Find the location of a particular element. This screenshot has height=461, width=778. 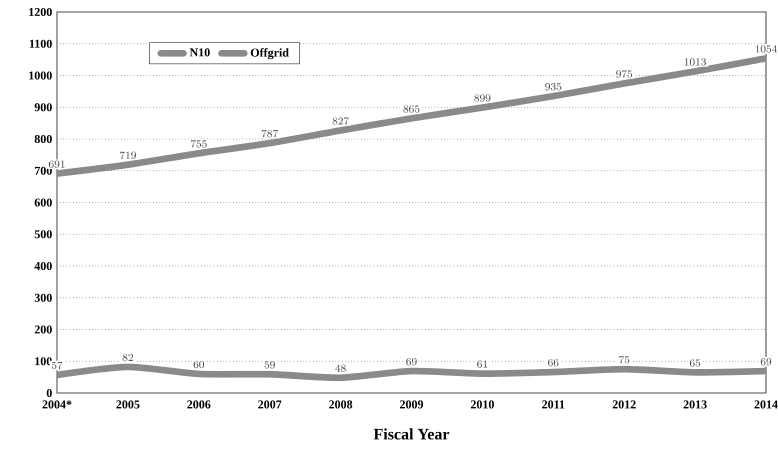

data-label: 66 is located at coordinates (553, 362).